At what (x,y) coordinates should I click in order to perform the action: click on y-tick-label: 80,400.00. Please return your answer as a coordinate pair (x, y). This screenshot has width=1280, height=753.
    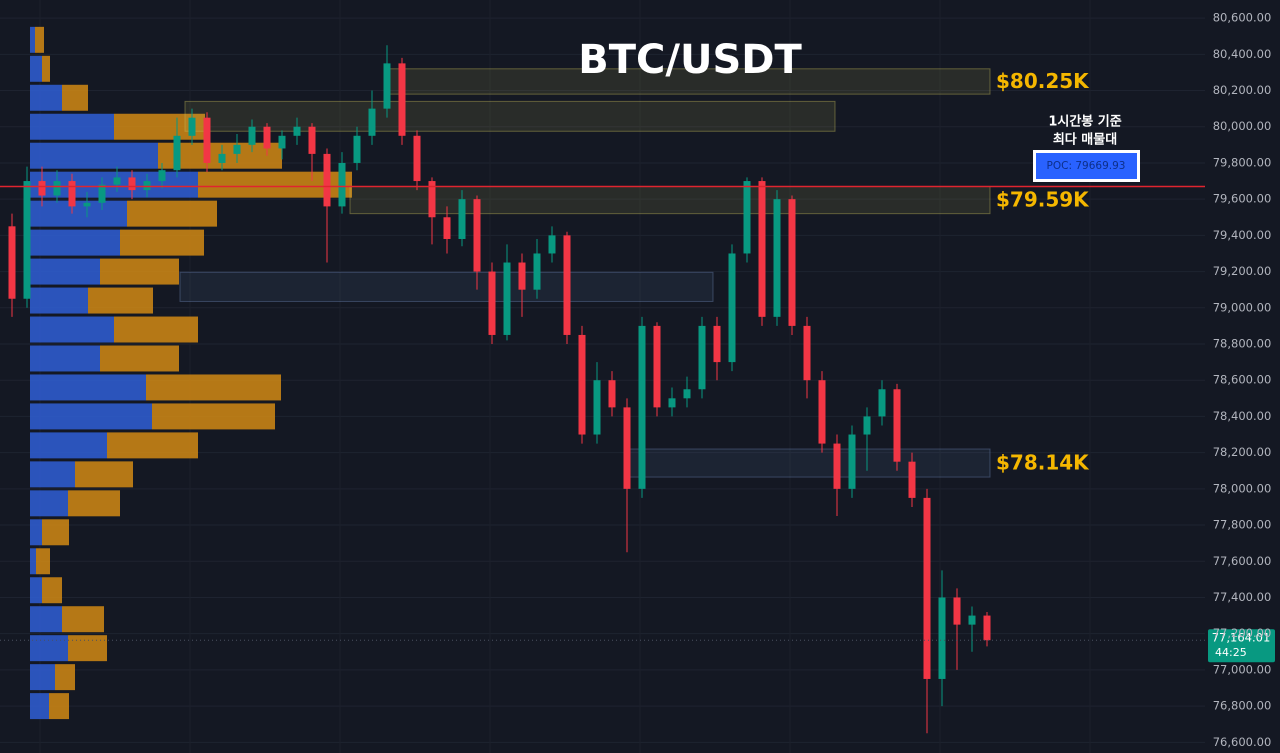
    Looking at the image, I should click on (1242, 54).